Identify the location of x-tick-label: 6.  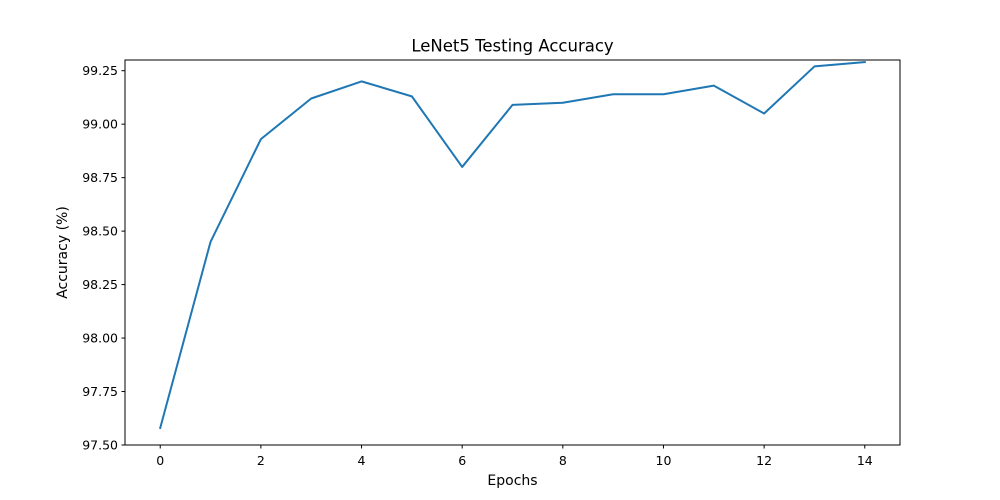
(462, 460).